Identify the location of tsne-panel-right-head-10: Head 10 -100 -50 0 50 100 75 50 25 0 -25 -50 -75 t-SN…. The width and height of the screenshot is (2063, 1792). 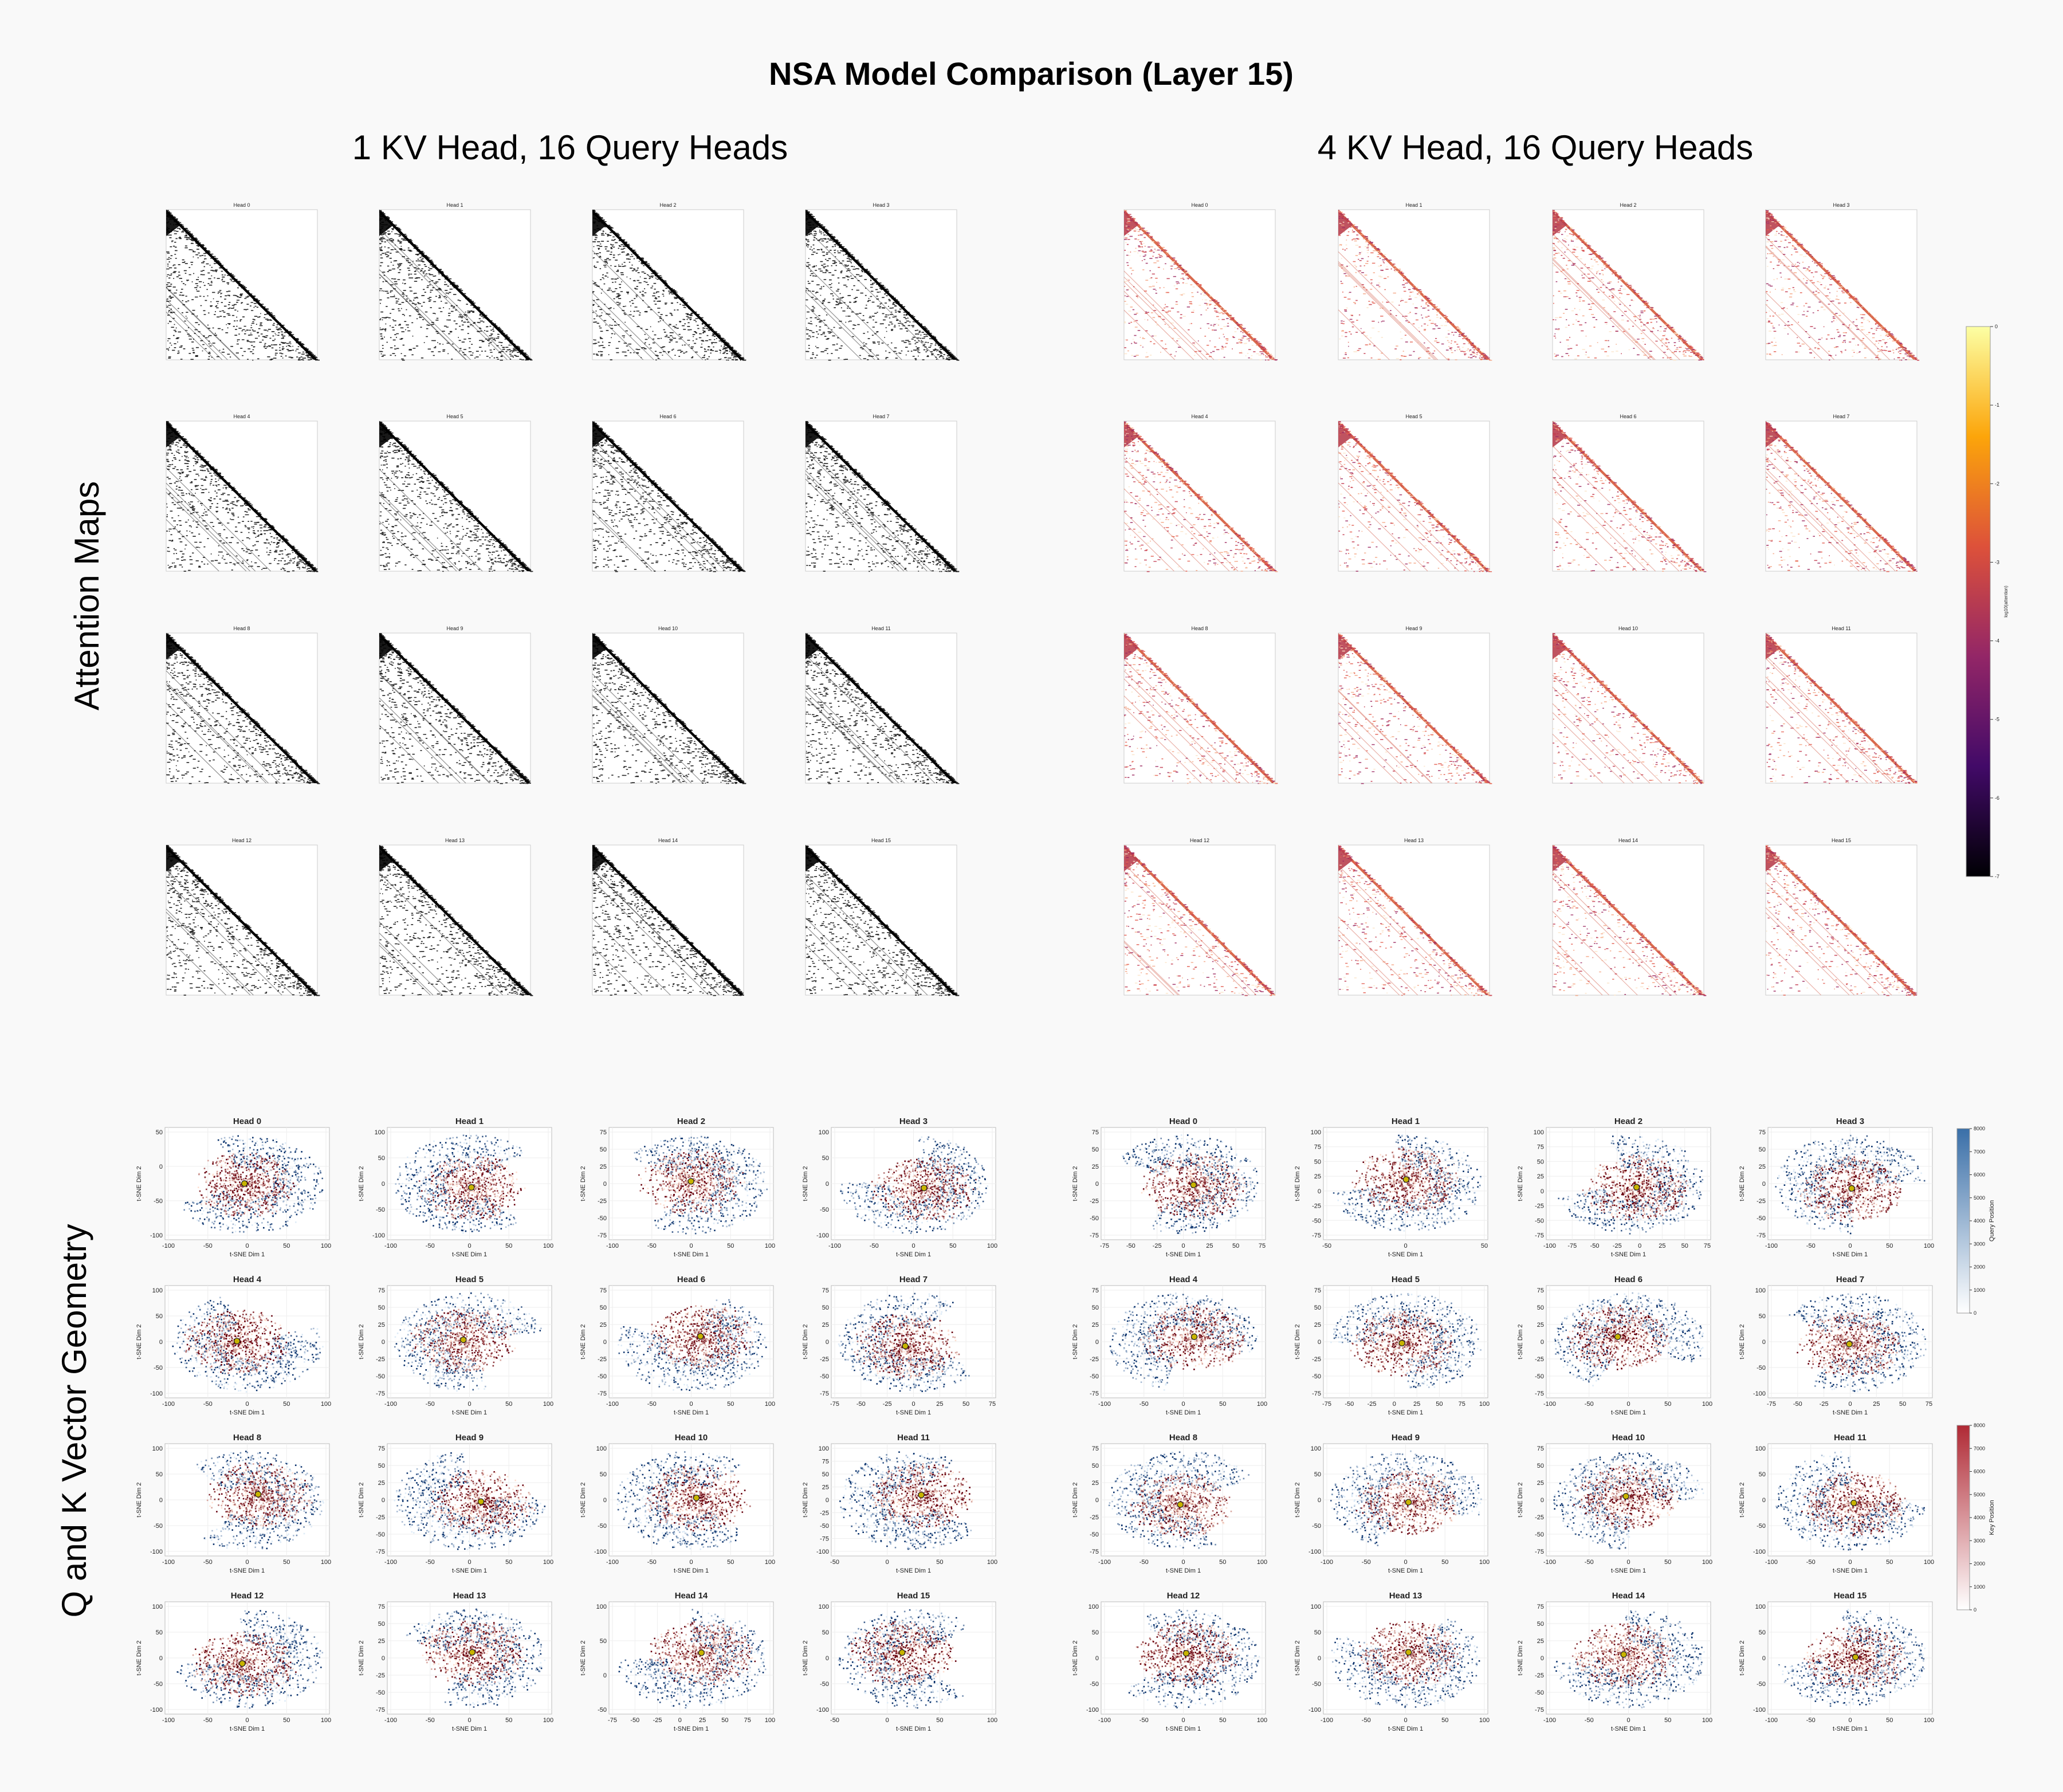
(1614, 1503).